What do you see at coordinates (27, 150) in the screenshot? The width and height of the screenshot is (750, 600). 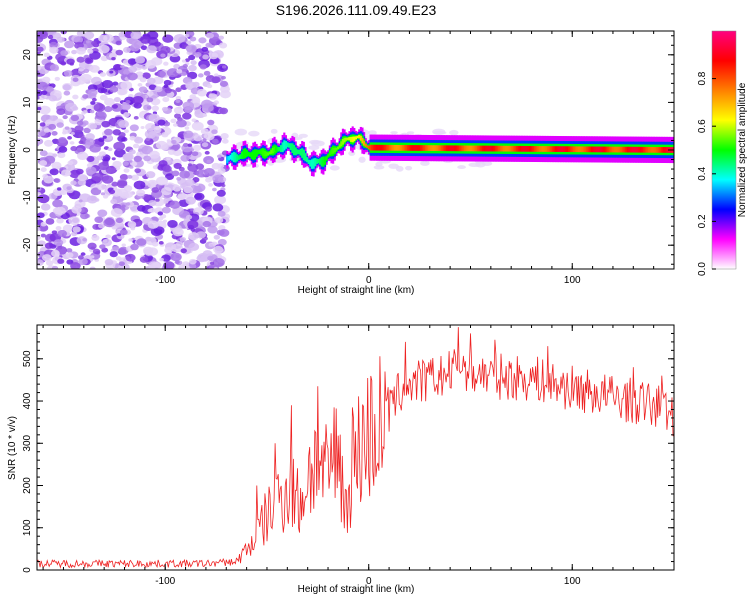 I see `y-tick-label: 0` at bounding box center [27, 150].